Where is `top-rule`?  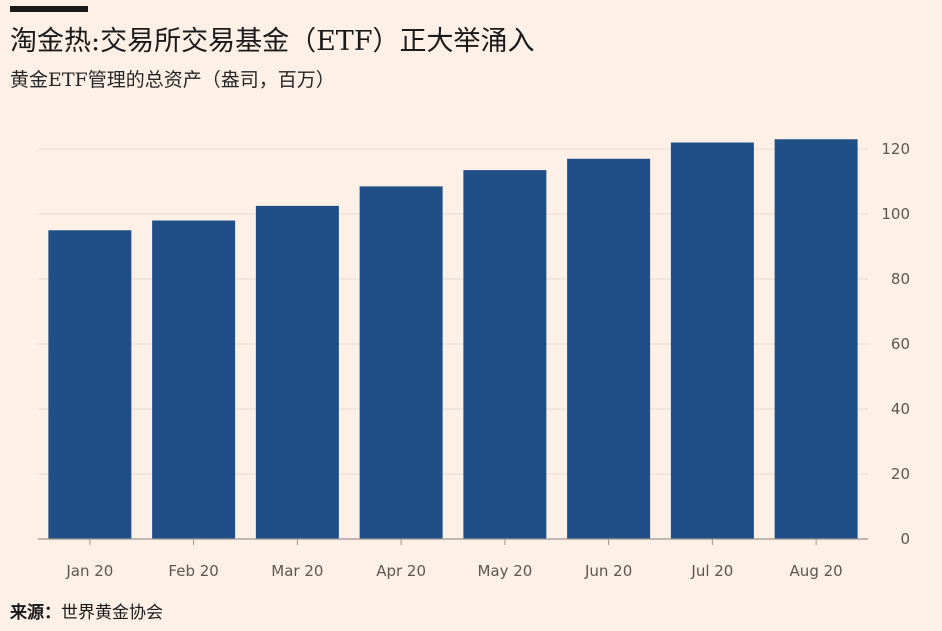 top-rule is located at coordinates (49, 9).